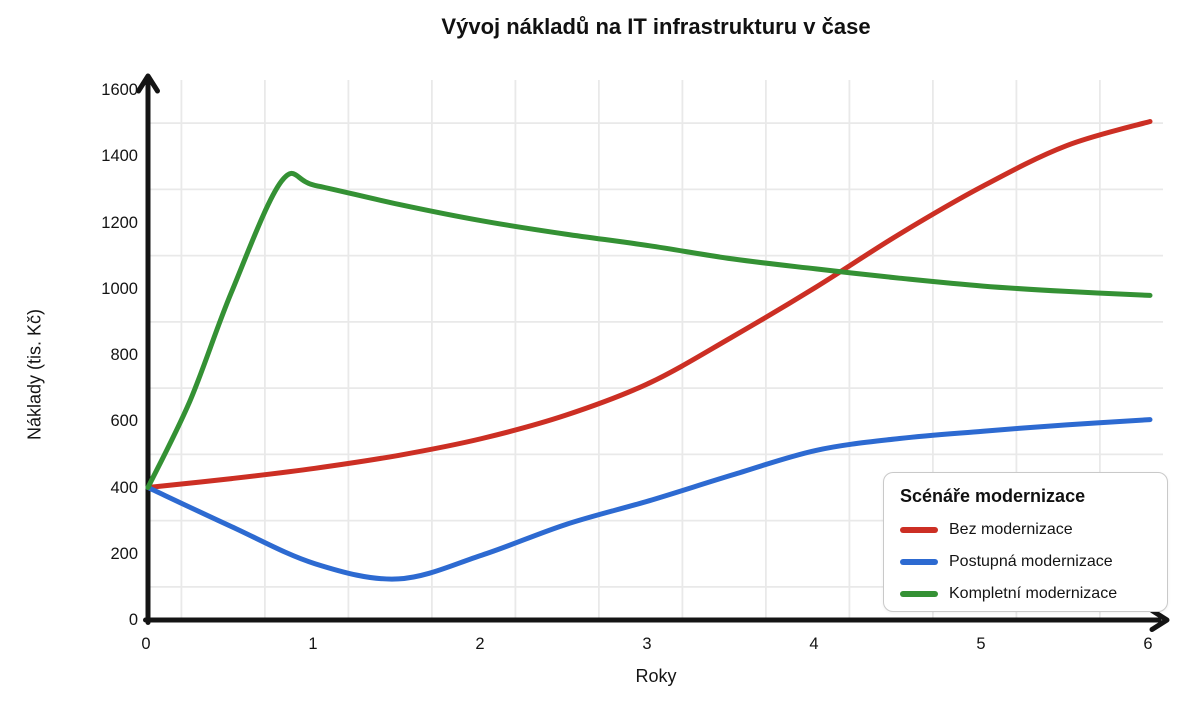 The image size is (1200, 702). What do you see at coordinates (124, 421) in the screenshot?
I see `y-tick-label: 600` at bounding box center [124, 421].